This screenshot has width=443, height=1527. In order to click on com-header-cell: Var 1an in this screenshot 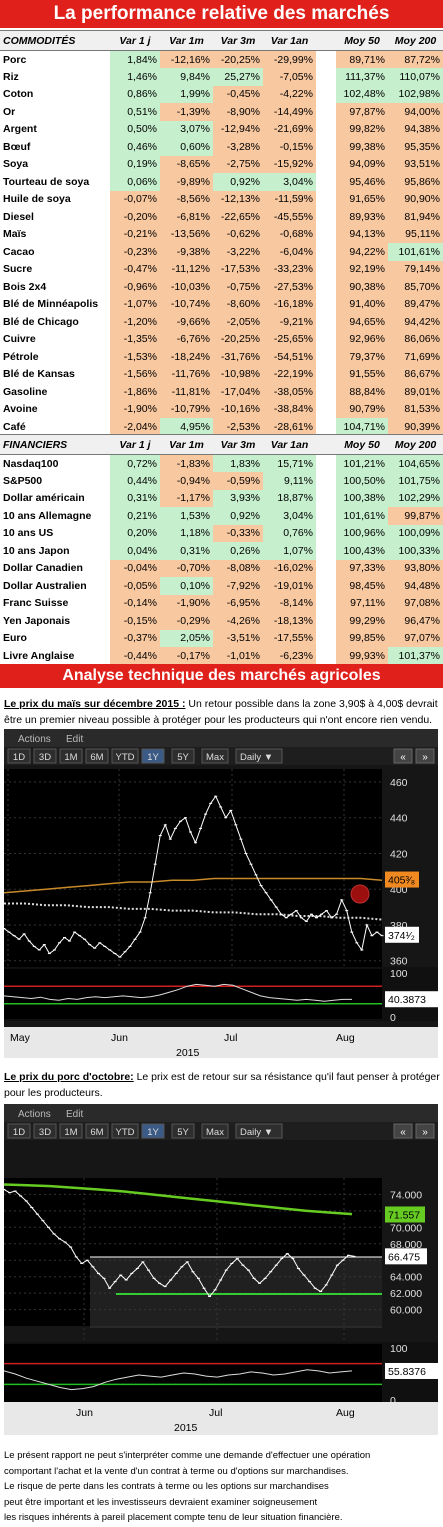, I will do `click(289, 40)`.